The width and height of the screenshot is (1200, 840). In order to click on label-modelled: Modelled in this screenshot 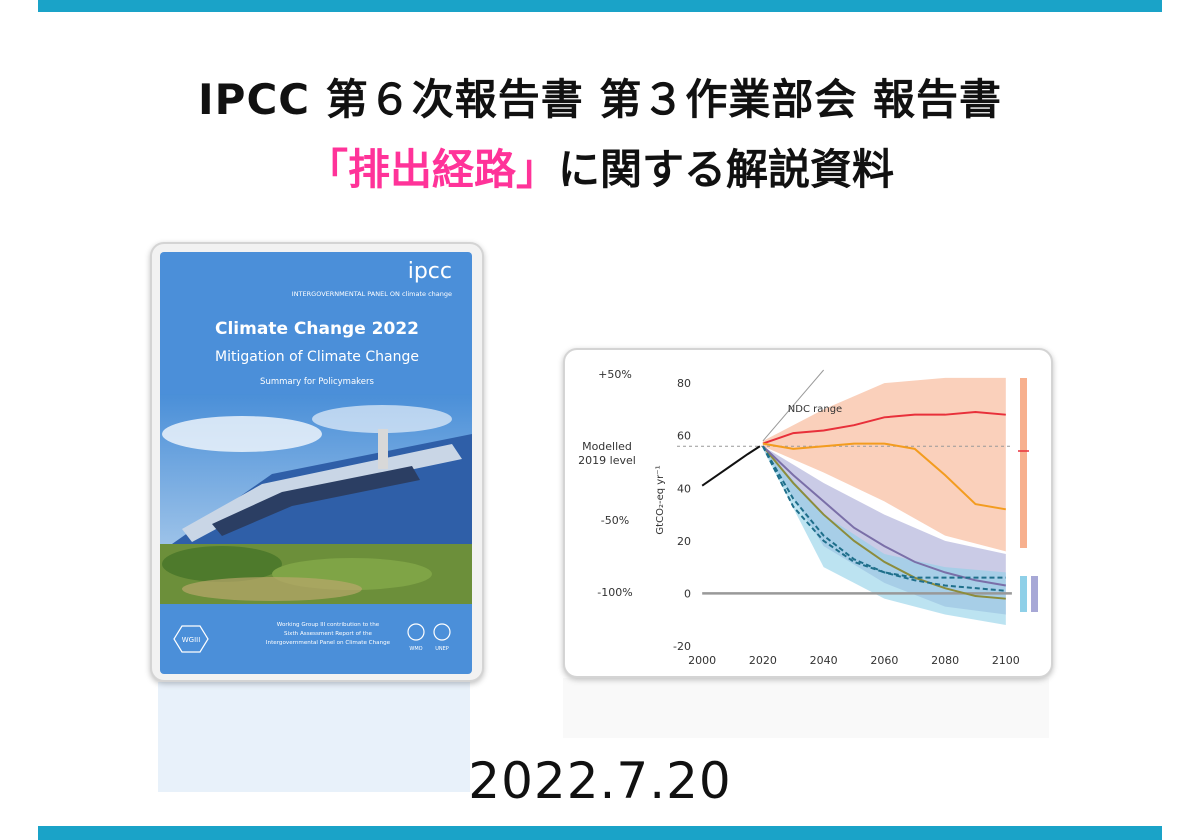, I will do `click(607, 446)`.